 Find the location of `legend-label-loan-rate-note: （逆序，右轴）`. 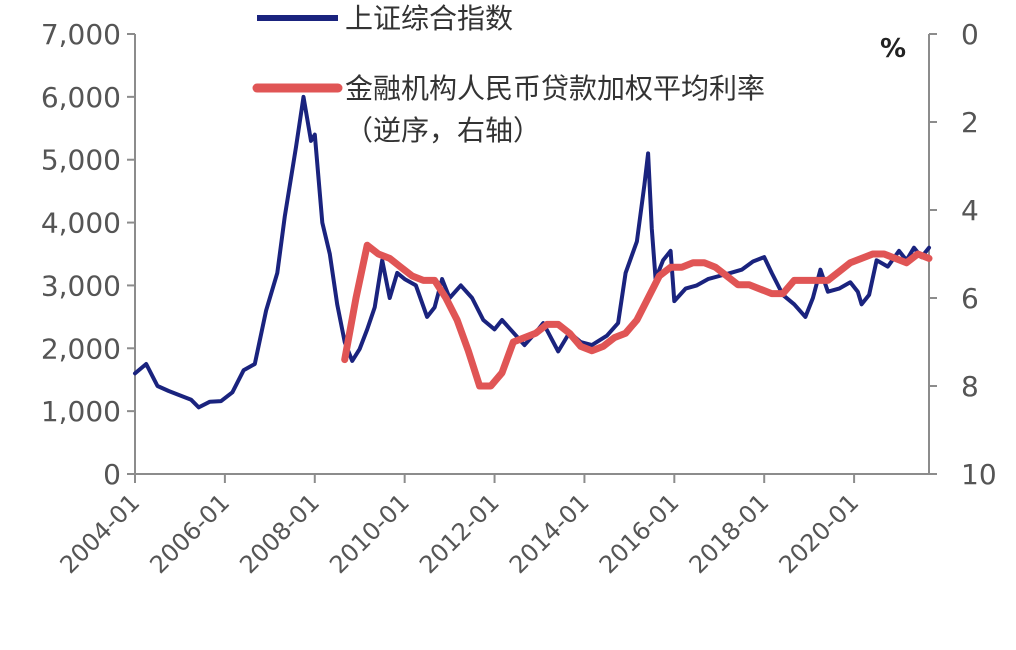

legend-label-loan-rate-note: （逆序，右轴） is located at coordinates (443, 130).